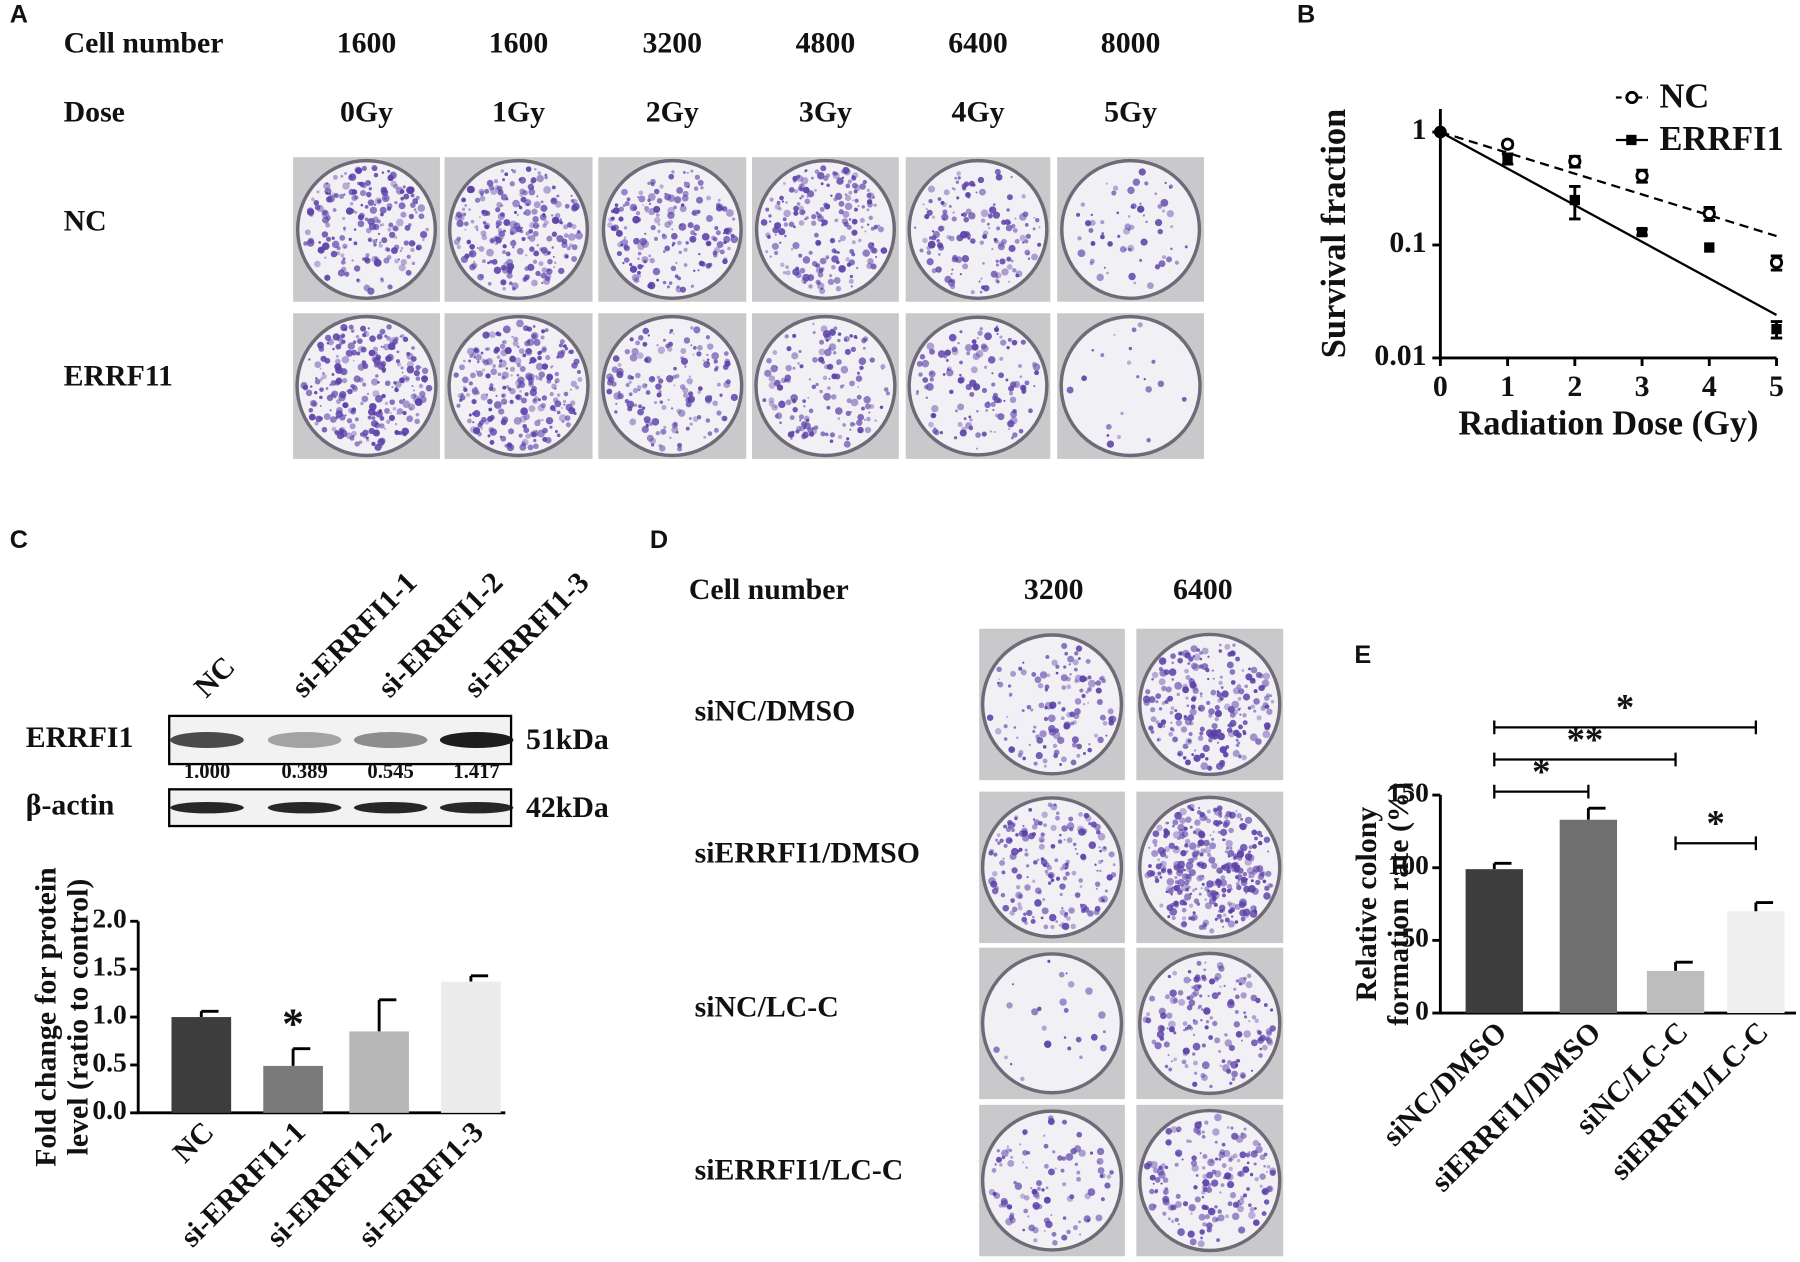 This screenshot has width=1800, height=1262. I want to click on y-tick-label: 1.5, so click(109, 965).